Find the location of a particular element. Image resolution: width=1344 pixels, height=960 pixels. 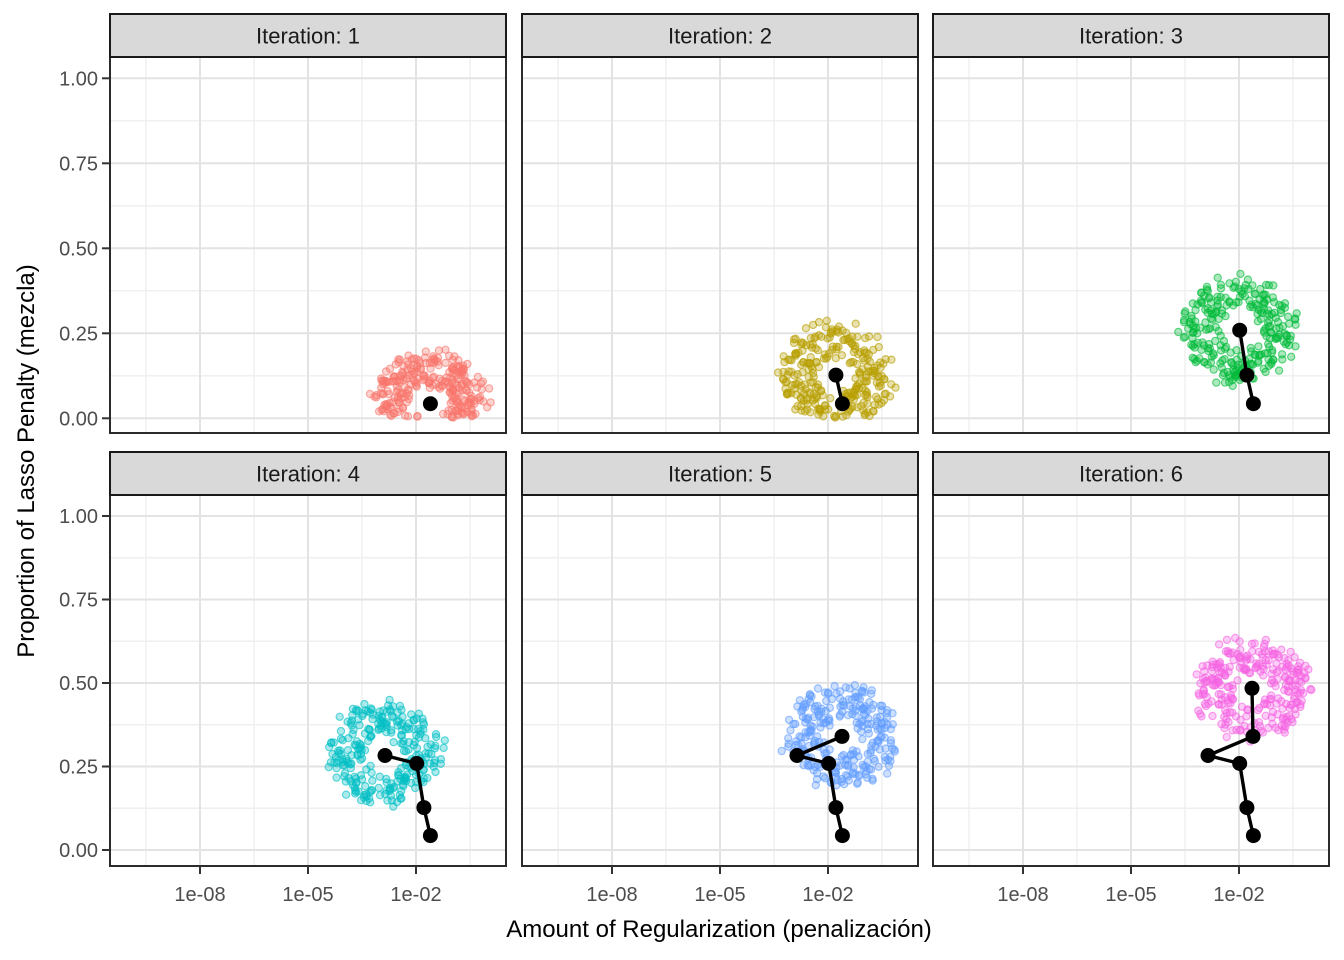

facet-strip is located at coordinates (720, 35).